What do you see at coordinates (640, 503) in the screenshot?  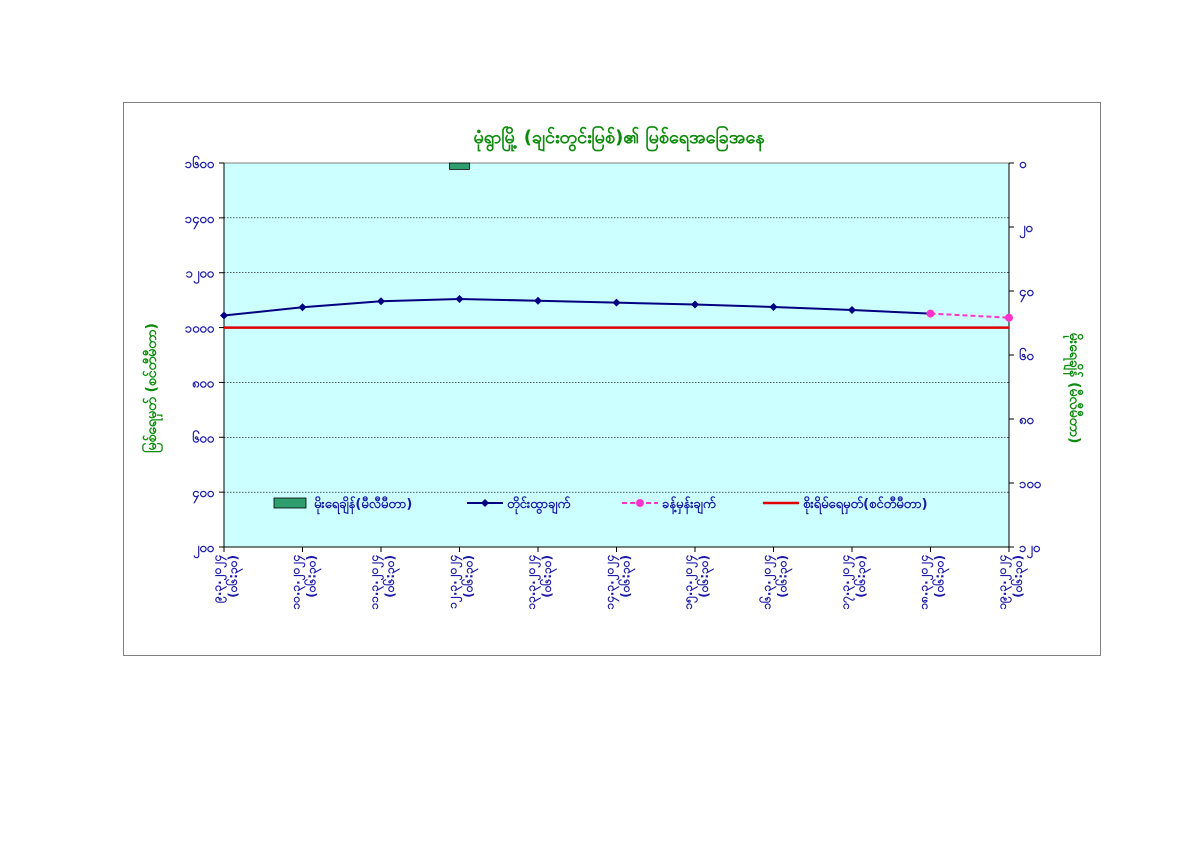 I see `legend-marker-forecast` at bounding box center [640, 503].